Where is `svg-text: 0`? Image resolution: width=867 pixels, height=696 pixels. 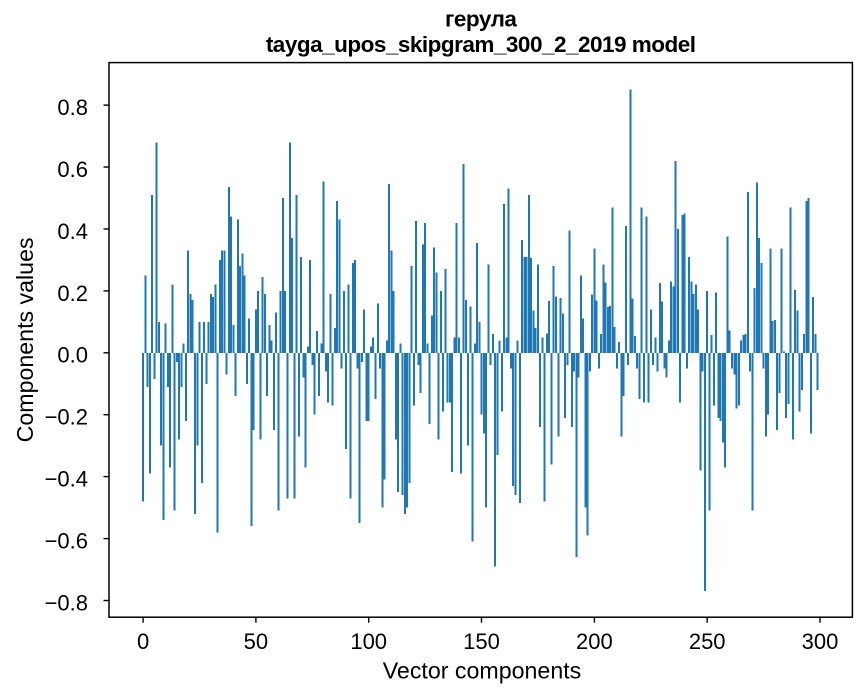 svg-text: 0 is located at coordinates (143, 641).